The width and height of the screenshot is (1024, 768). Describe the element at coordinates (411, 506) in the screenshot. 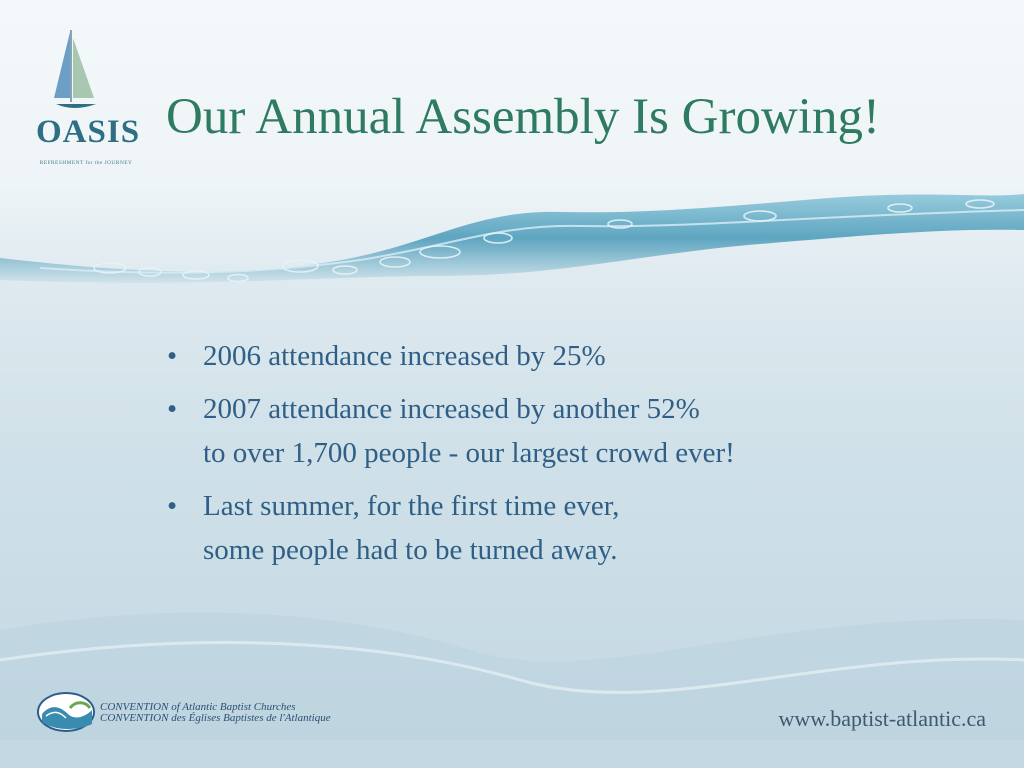

I see `bullet-text: Last summer, for the first time ever,` at that location.